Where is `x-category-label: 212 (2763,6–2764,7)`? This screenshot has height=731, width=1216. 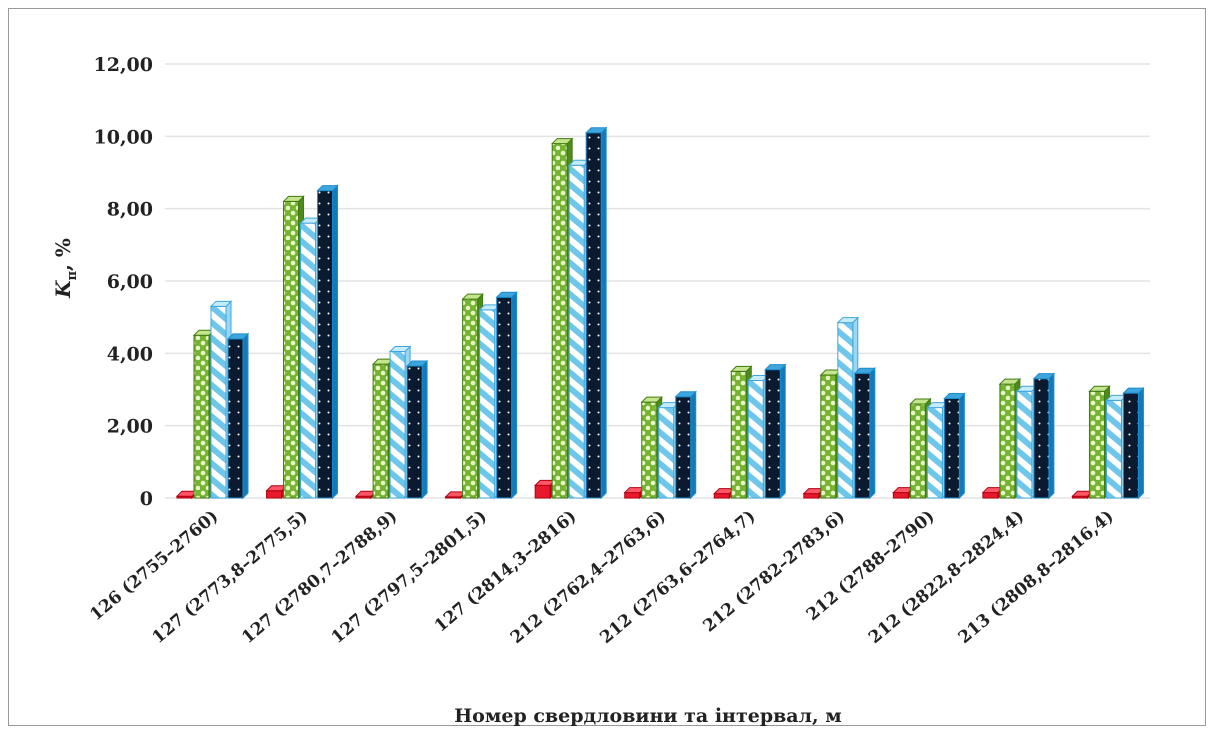
x-category-label: 212 (2763,6–2764,7) is located at coordinates (677, 577).